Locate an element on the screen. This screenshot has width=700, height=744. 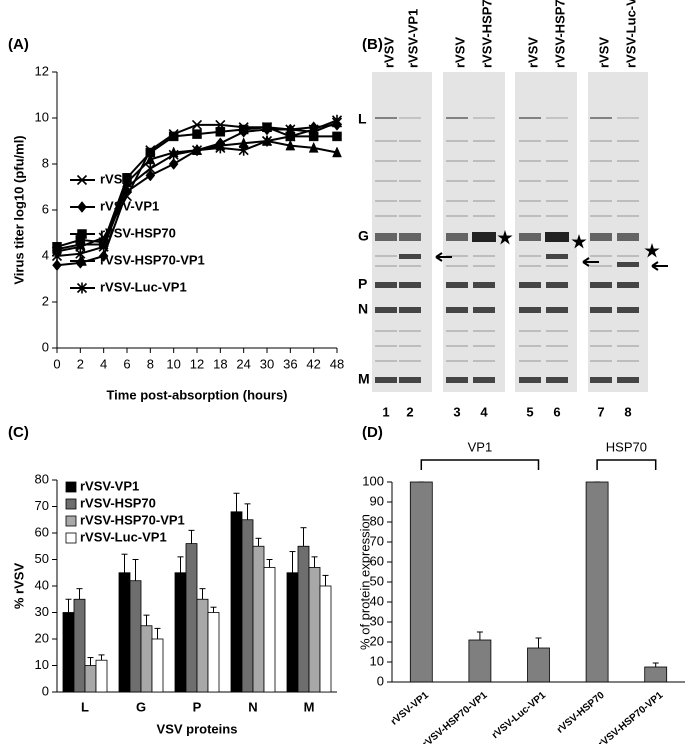
band-label: M is located at coordinates (364, 379).